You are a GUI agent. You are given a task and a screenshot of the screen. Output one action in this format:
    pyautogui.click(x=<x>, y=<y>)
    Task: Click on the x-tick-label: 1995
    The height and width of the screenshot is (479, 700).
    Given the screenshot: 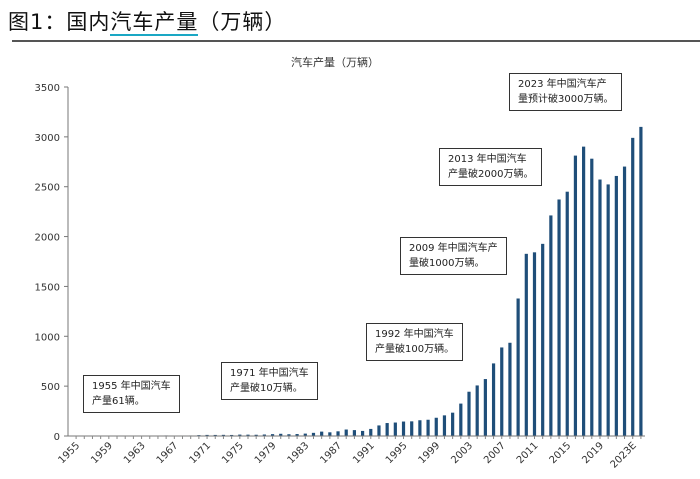 What is the action you would take?
    pyautogui.click(x=397, y=453)
    